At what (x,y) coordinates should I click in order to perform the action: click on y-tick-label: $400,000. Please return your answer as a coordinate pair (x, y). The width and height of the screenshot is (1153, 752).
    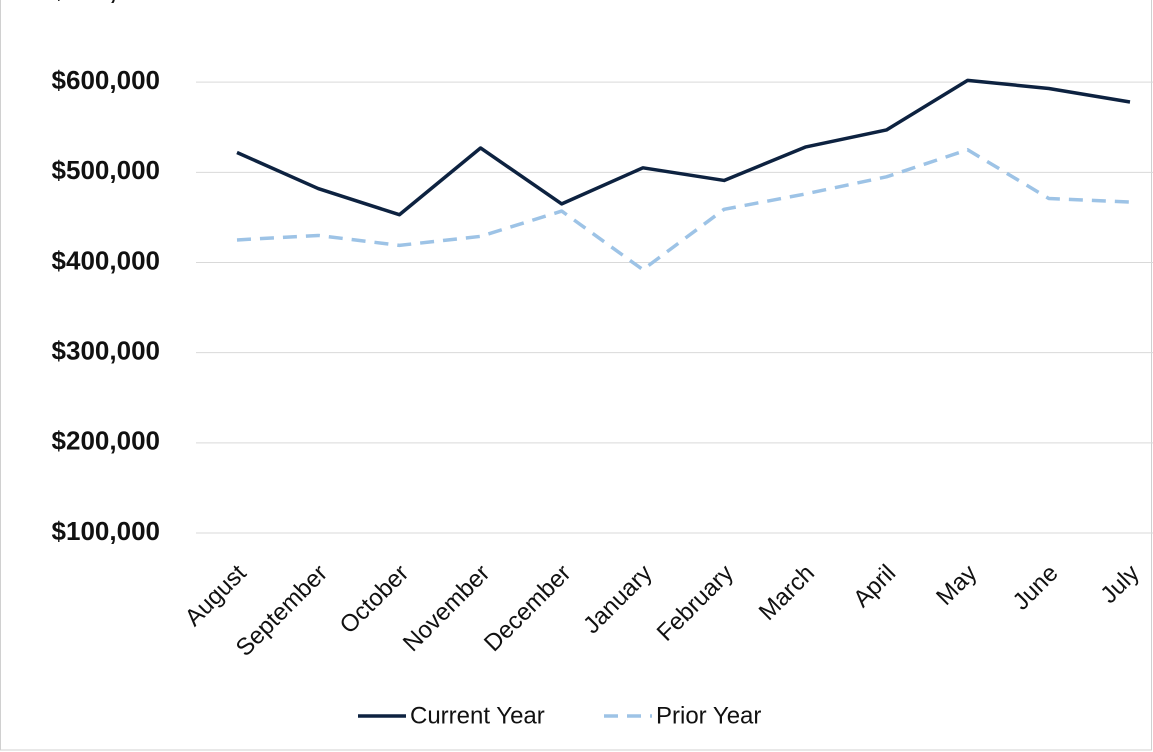
    Looking at the image, I should click on (106, 260).